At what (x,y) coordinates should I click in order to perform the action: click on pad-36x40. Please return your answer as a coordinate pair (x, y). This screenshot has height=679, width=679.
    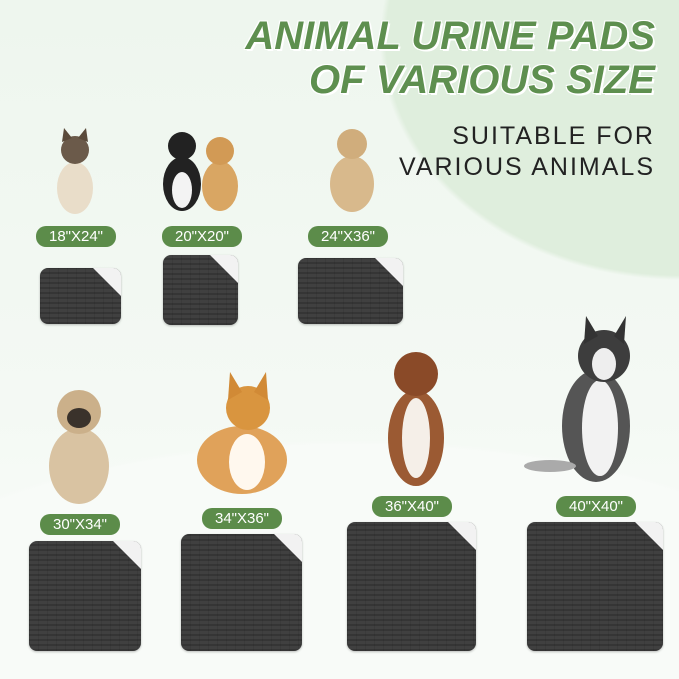
    Looking at the image, I should click on (411, 586).